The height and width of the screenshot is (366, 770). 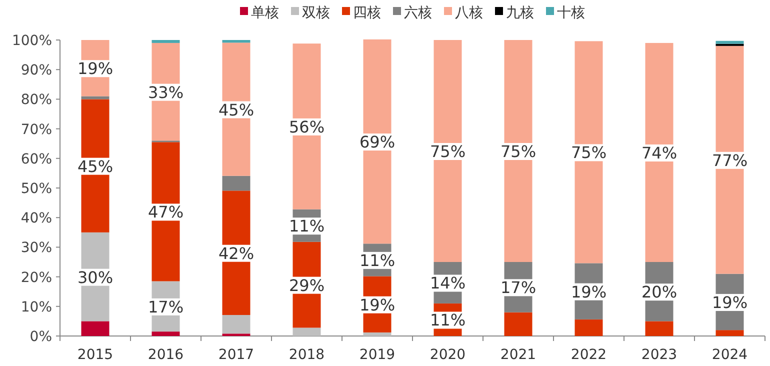 I want to click on y-tick-label: 40%, so click(x=36, y=218).